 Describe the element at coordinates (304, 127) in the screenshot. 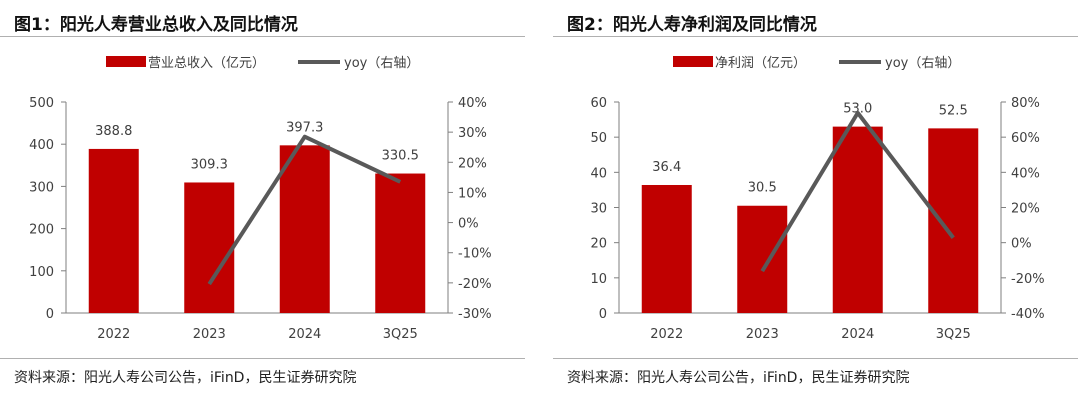

I see `bar-data-label: 397.3` at that location.